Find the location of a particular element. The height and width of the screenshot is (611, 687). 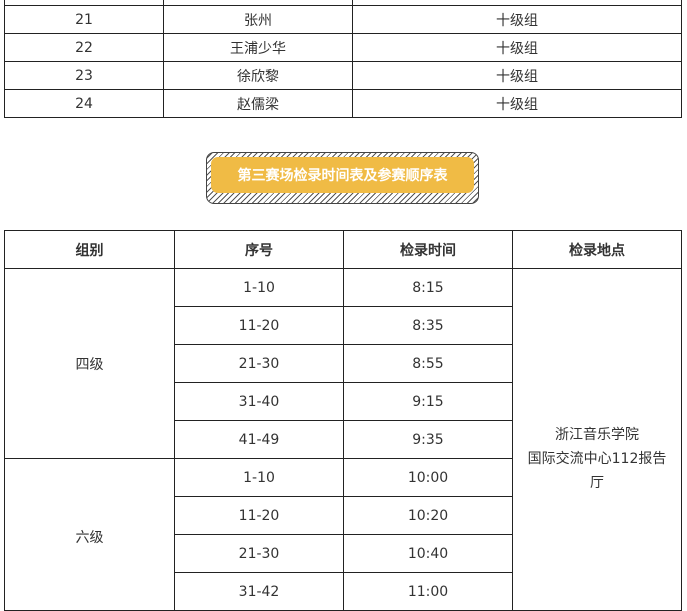

table-row: 24 赵儒梁 十级组 is located at coordinates (343, 103).